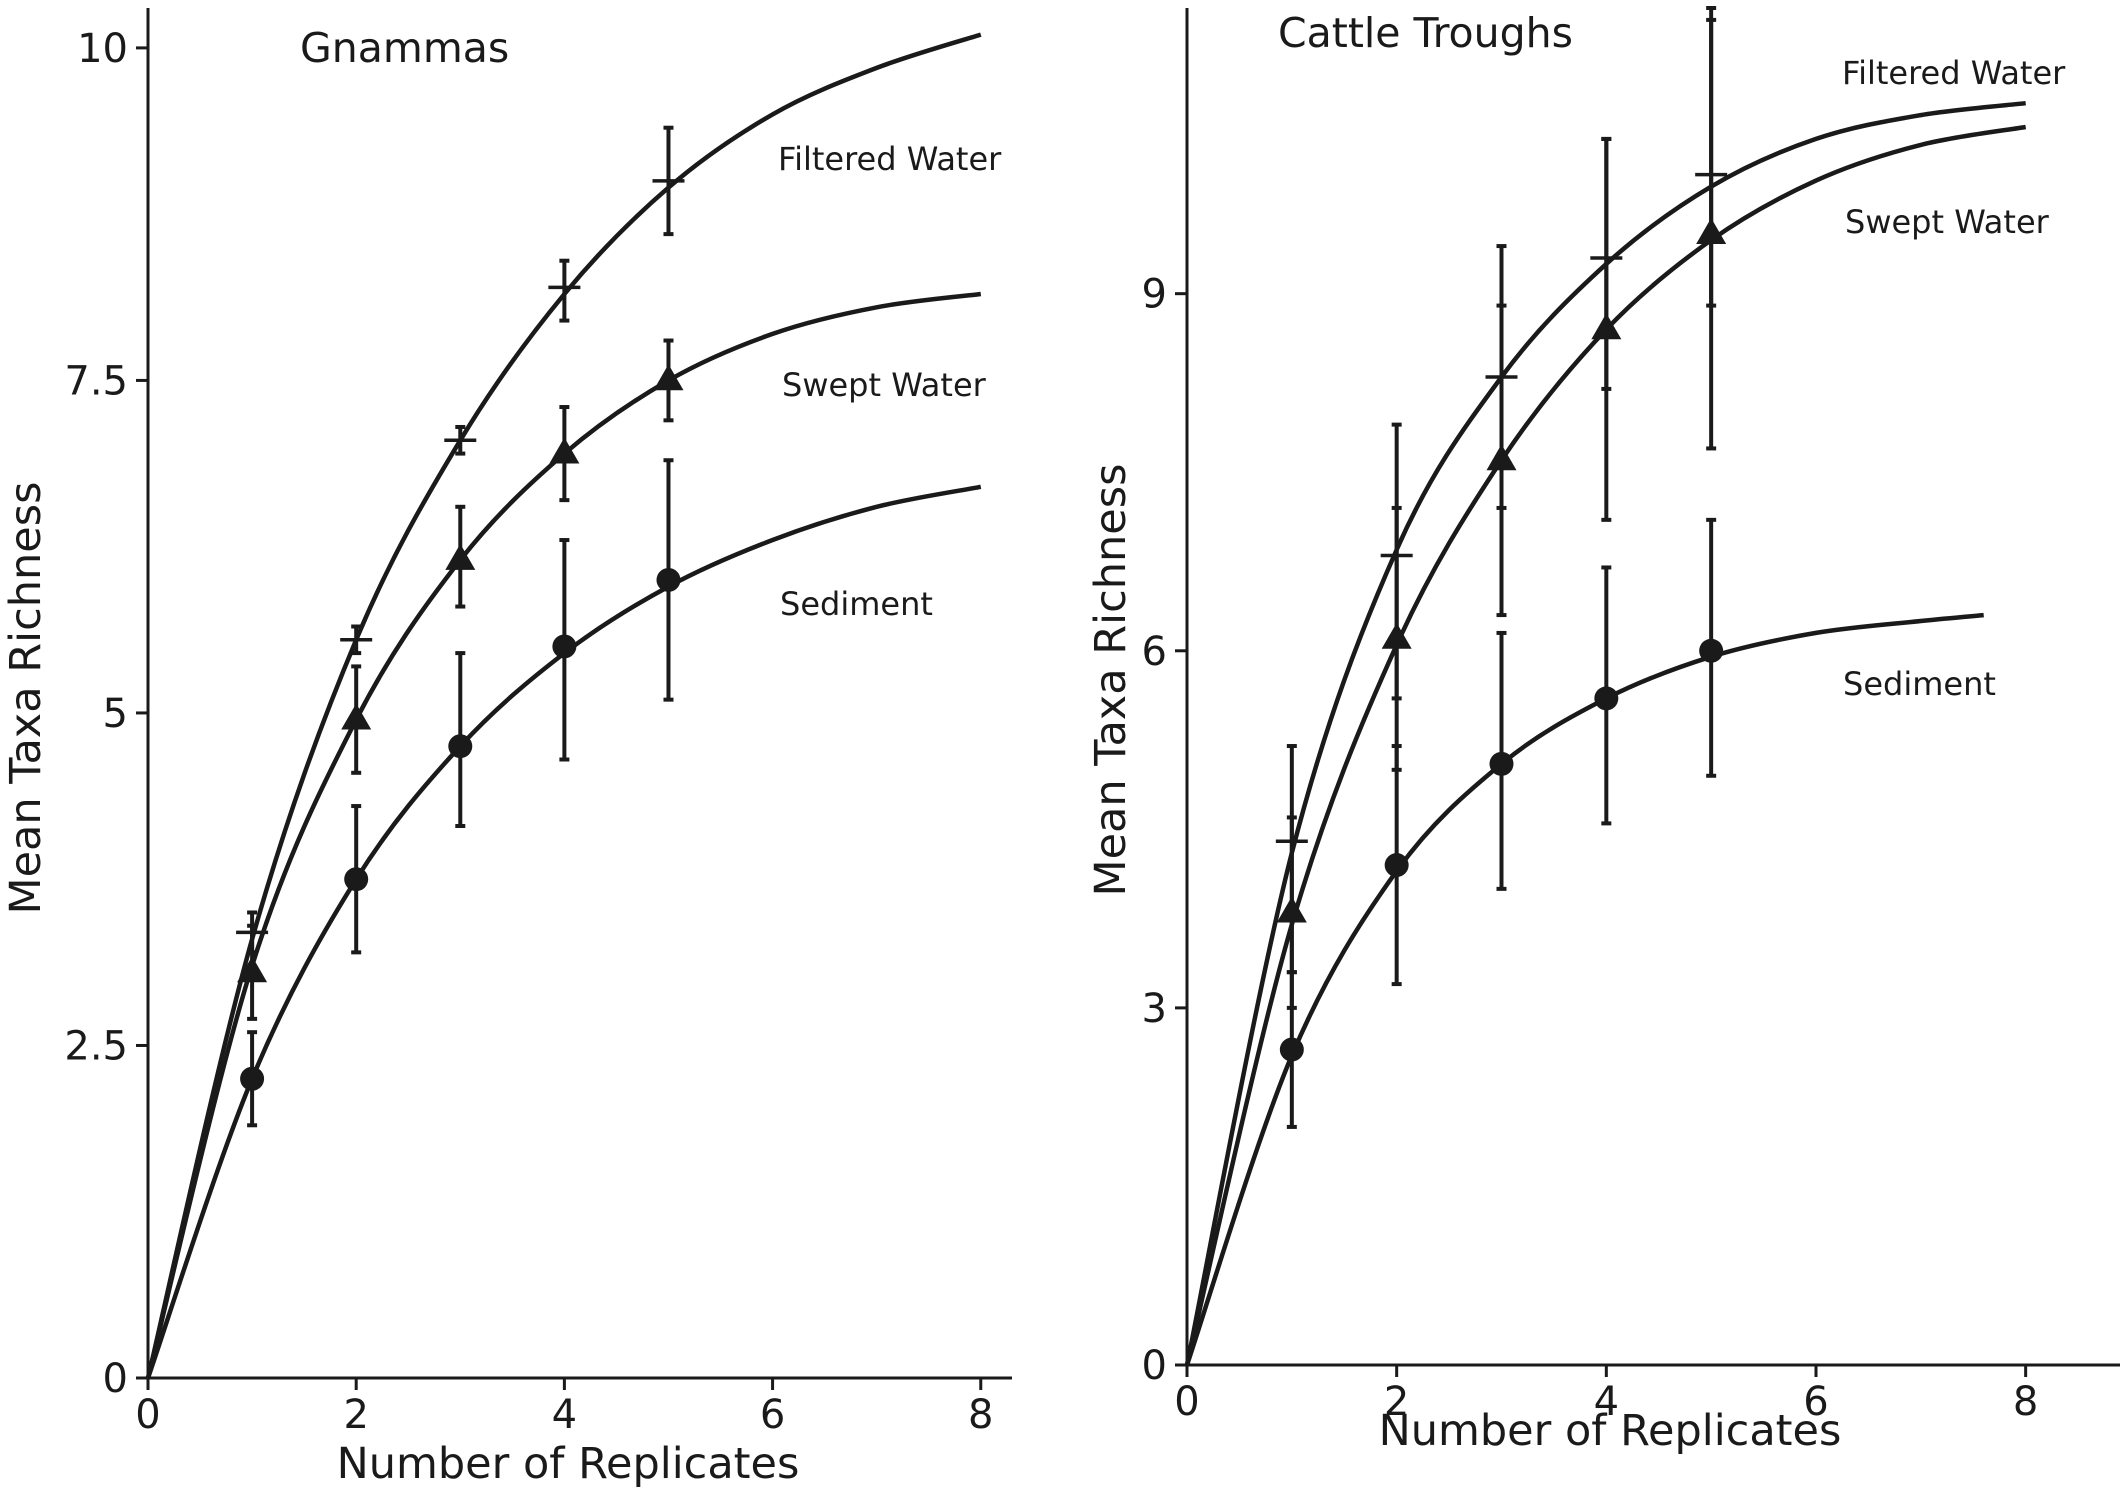  Describe the element at coordinates (115, 714) in the screenshot. I see `y-tick-label: 5` at that location.